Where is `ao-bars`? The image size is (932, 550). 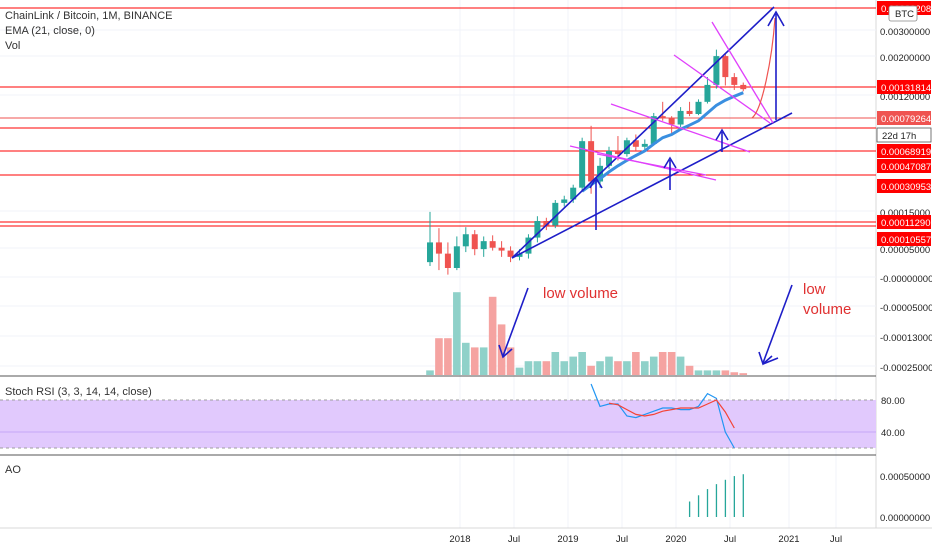
ao-bars is located at coordinates (716, 495).